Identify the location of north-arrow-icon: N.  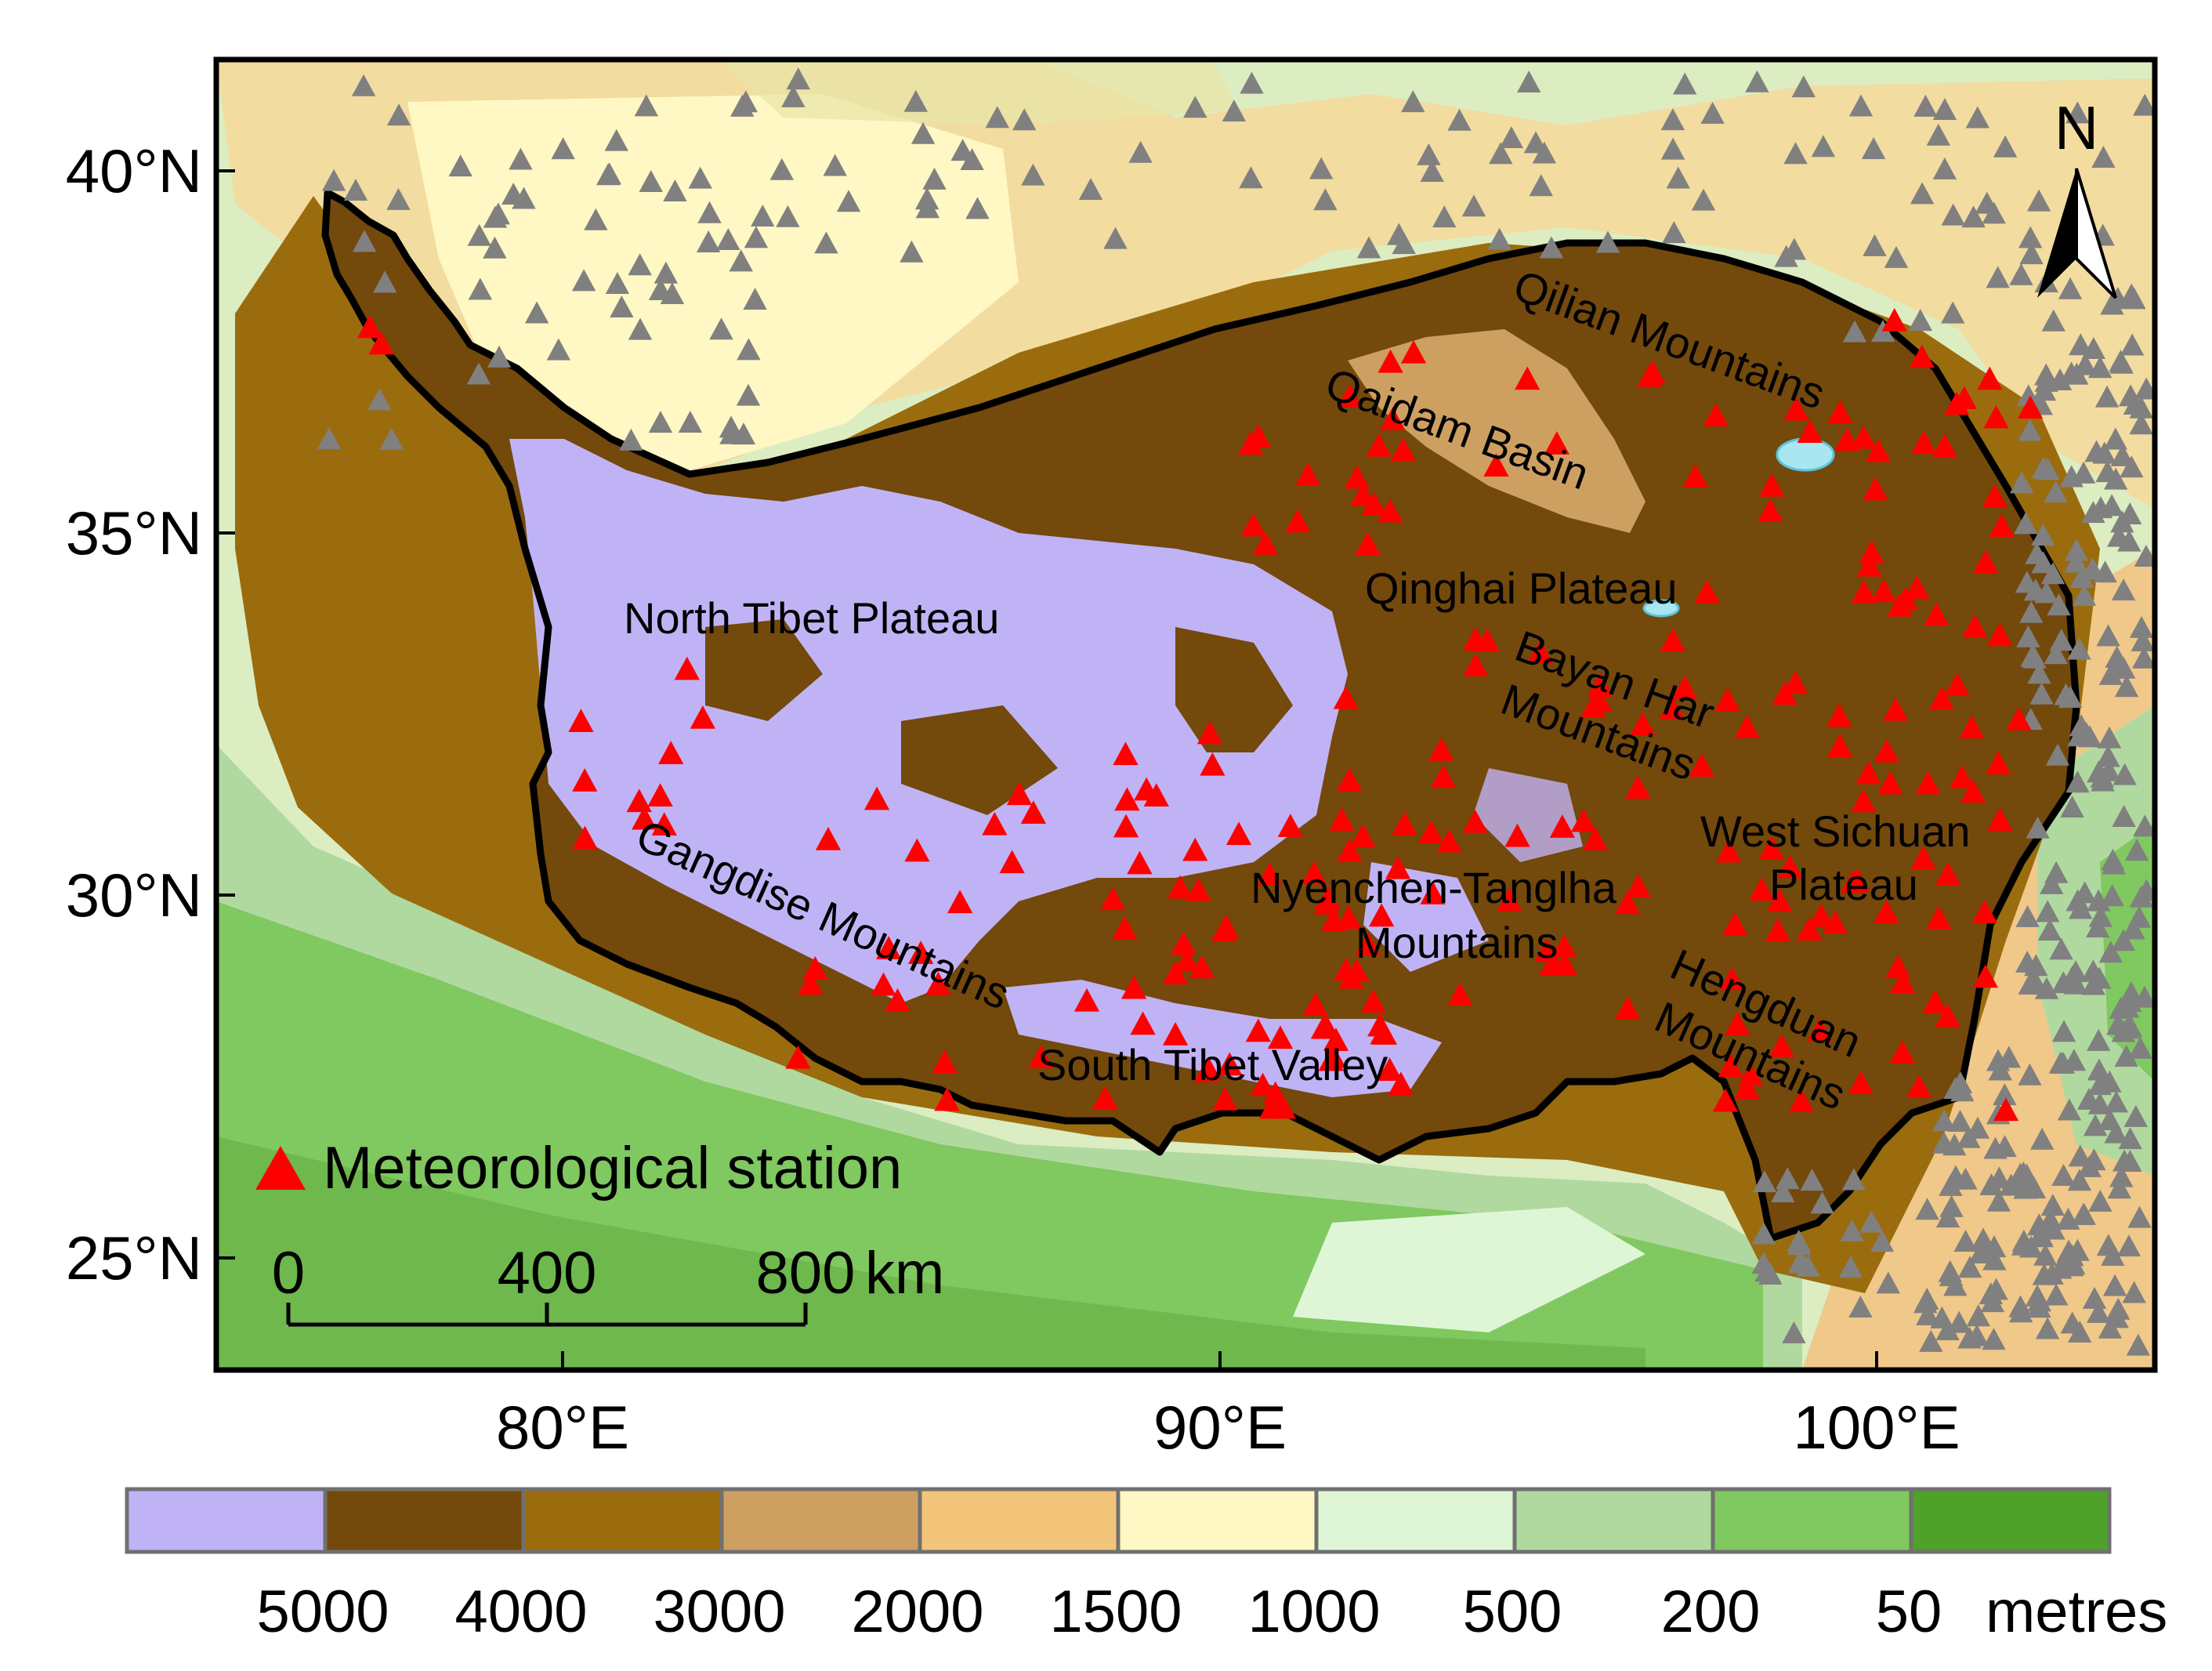
(2077, 196).